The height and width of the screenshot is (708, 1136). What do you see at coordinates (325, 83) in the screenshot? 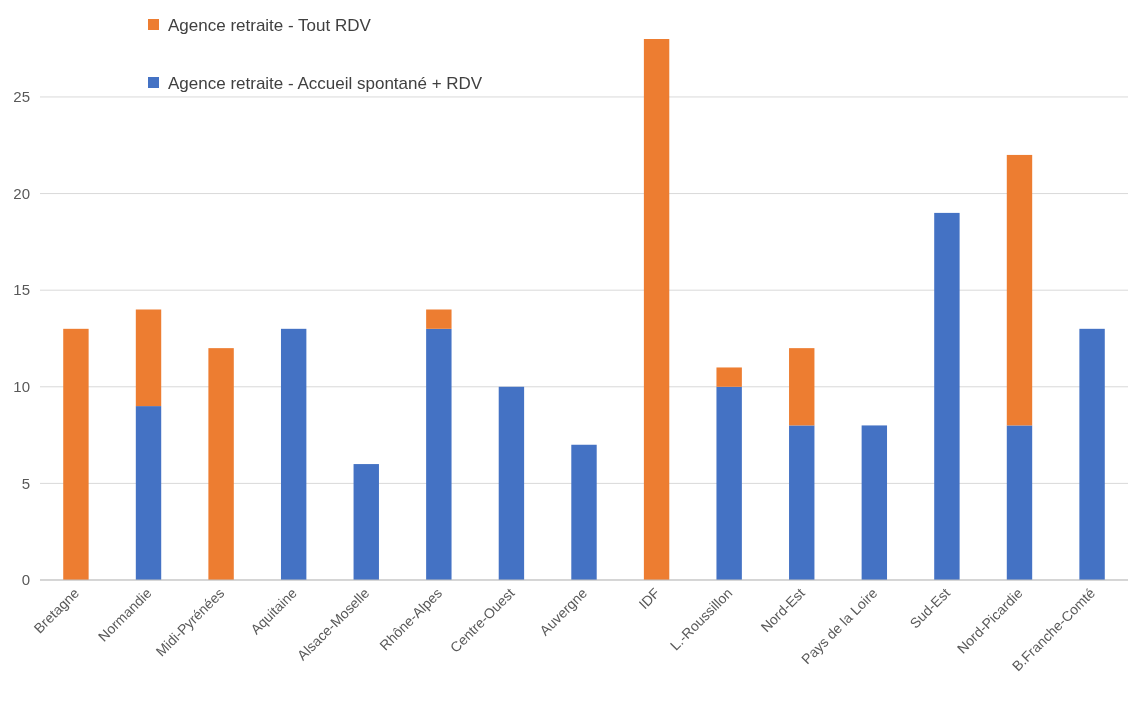
I see `legend-label: Agence retraite - Accueil spontané + RDV` at bounding box center [325, 83].